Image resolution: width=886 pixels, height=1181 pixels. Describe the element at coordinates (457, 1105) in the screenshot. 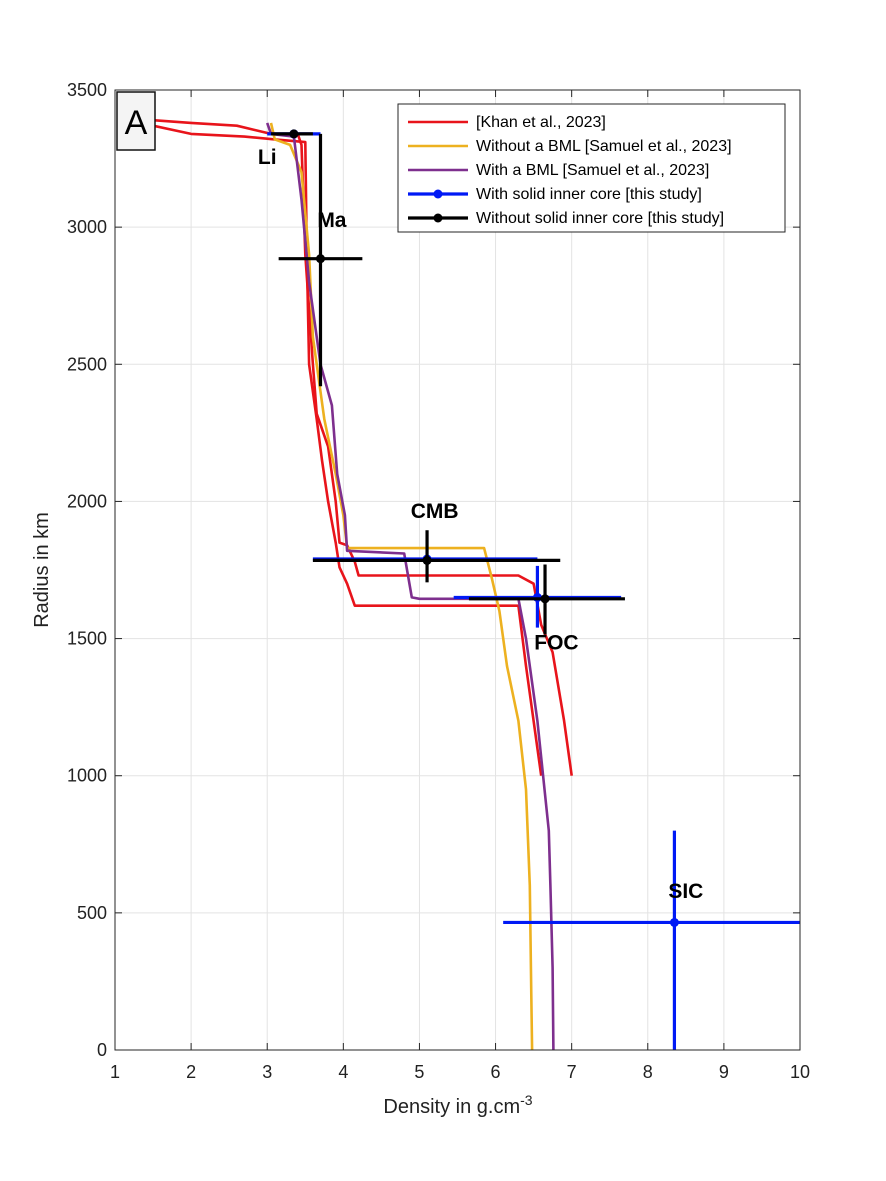

I see `x-axis-title: Density in g.cm-3` at that location.